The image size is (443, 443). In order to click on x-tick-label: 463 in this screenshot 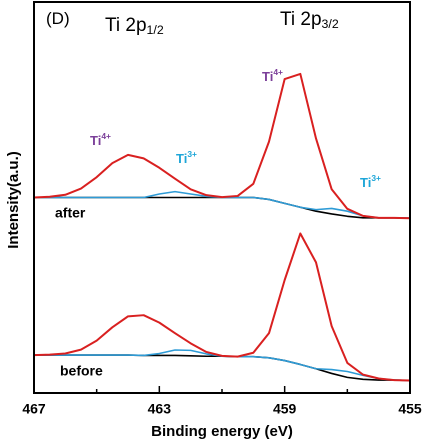, I will do `click(160, 409)`.